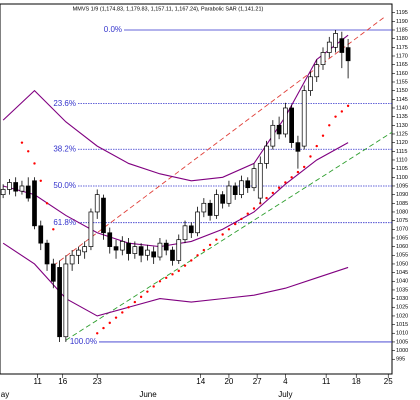 The width and height of the screenshot is (420, 400). What do you see at coordinates (402, 256) in the screenshot?
I see `y-tick-label: 1055` at bounding box center [402, 256].